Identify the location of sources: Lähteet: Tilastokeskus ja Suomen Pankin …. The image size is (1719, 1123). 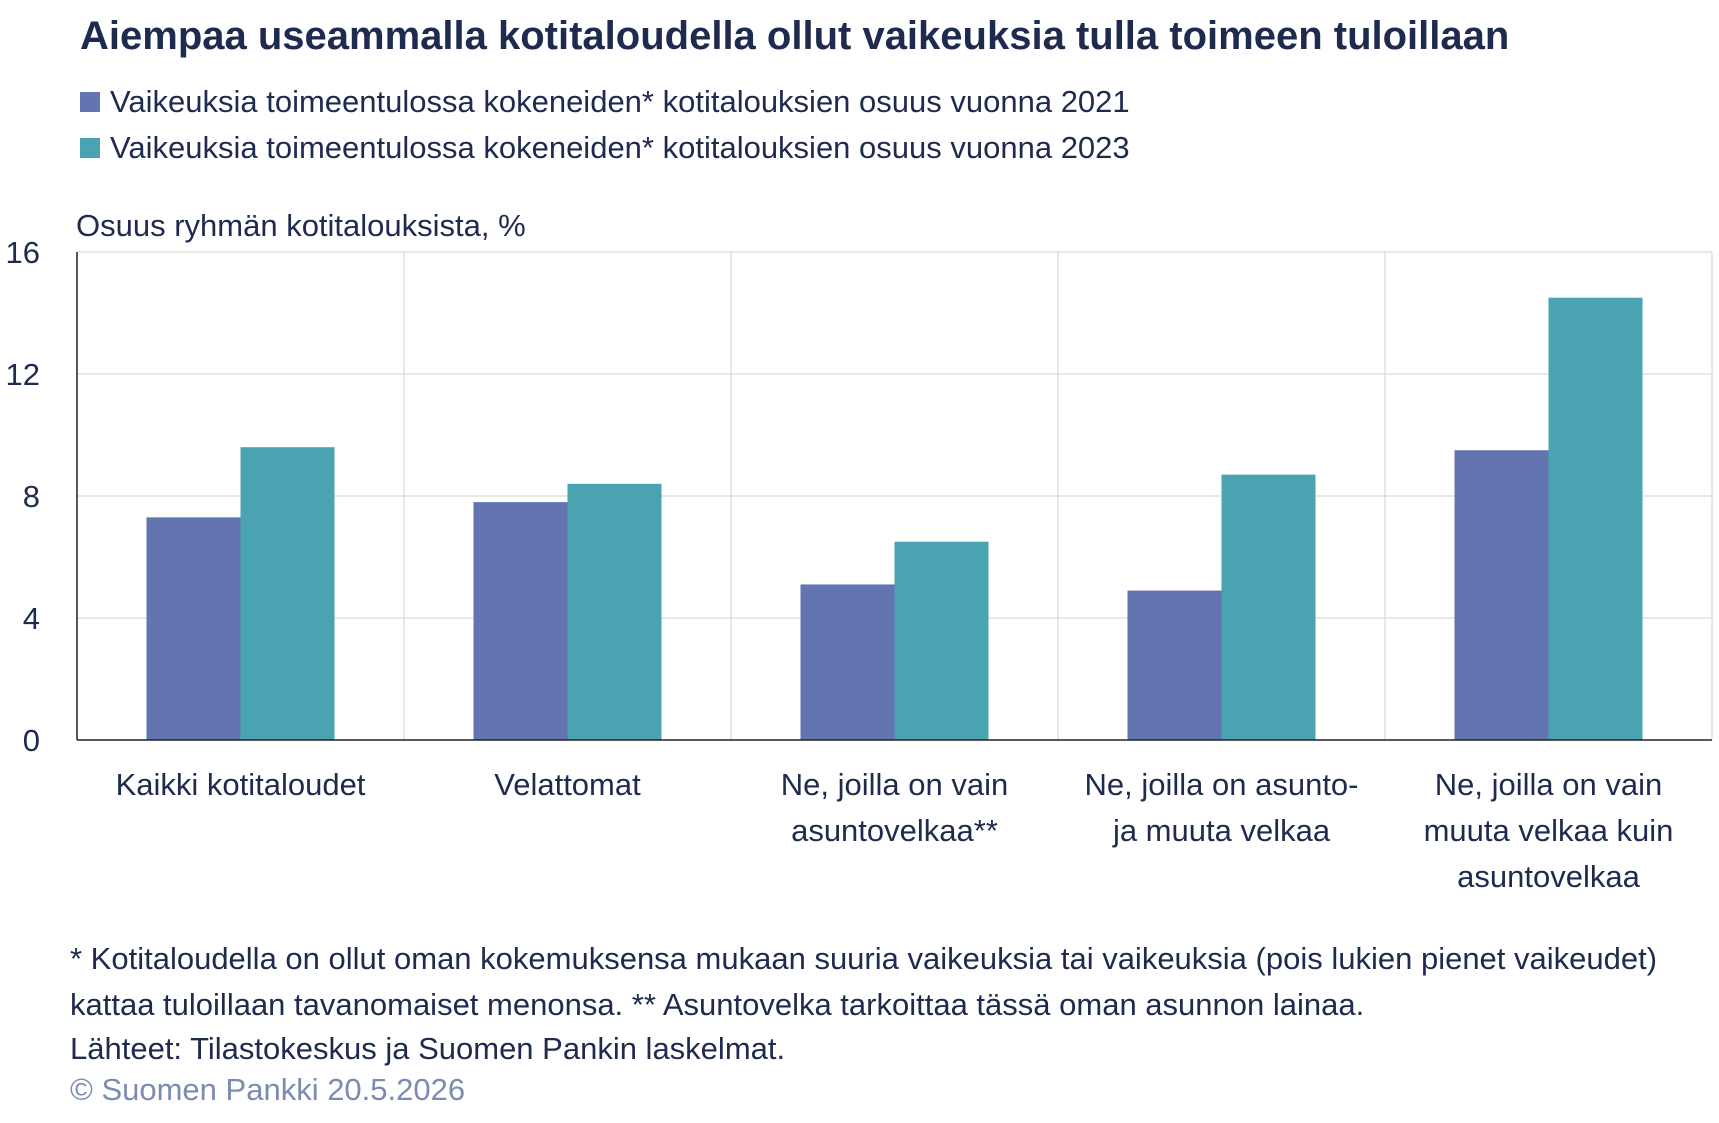
(428, 1048).